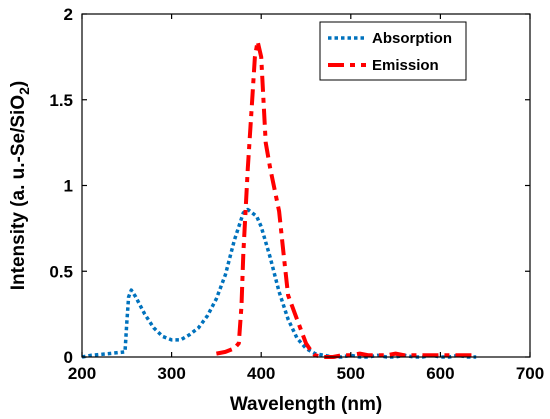 This screenshot has width=550, height=419. Describe the element at coordinates (405, 65) in the screenshot. I see `legend-label-emission: Emission` at that location.